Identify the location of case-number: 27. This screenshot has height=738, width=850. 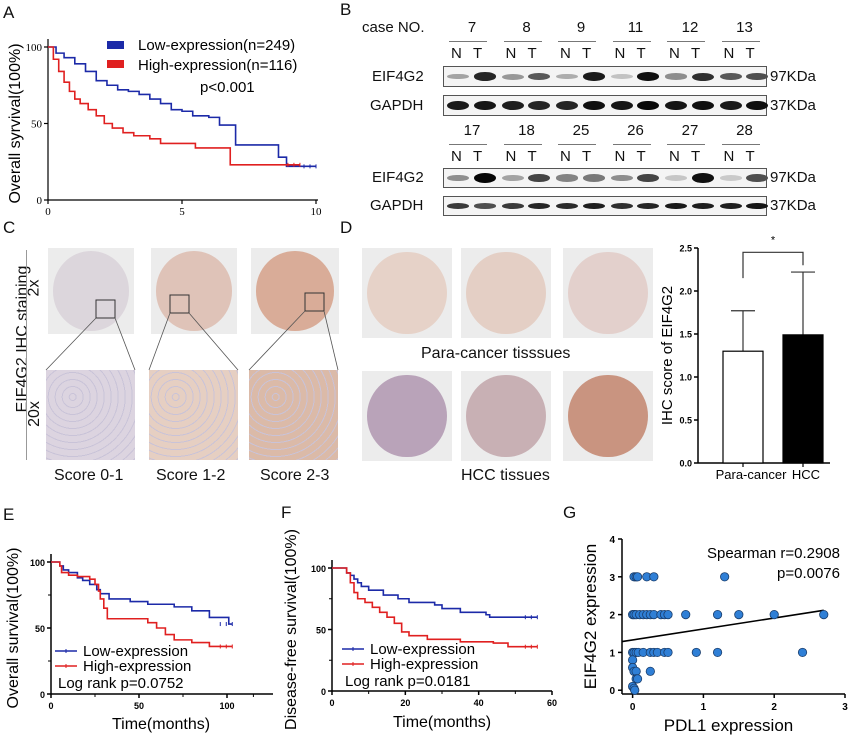
(690, 130).